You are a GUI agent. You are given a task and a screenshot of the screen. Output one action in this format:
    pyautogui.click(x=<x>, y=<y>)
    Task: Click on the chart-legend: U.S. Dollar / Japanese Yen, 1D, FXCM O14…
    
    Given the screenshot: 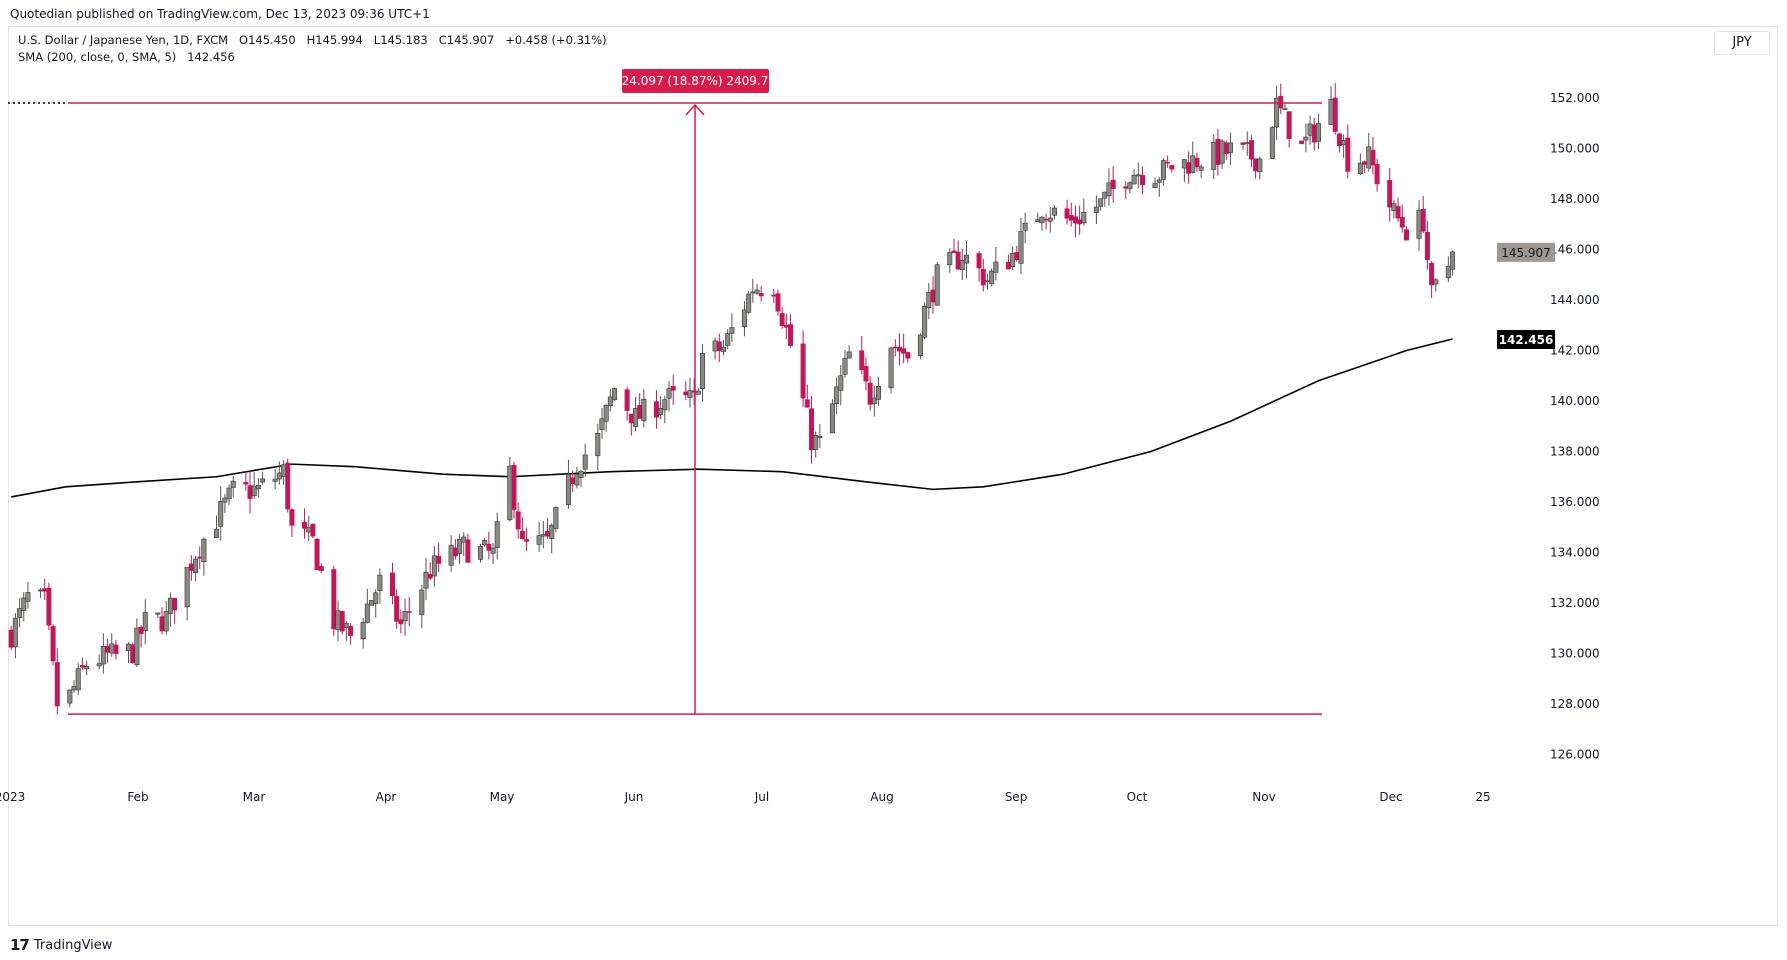 What is the action you would take?
    pyautogui.click(x=312, y=49)
    